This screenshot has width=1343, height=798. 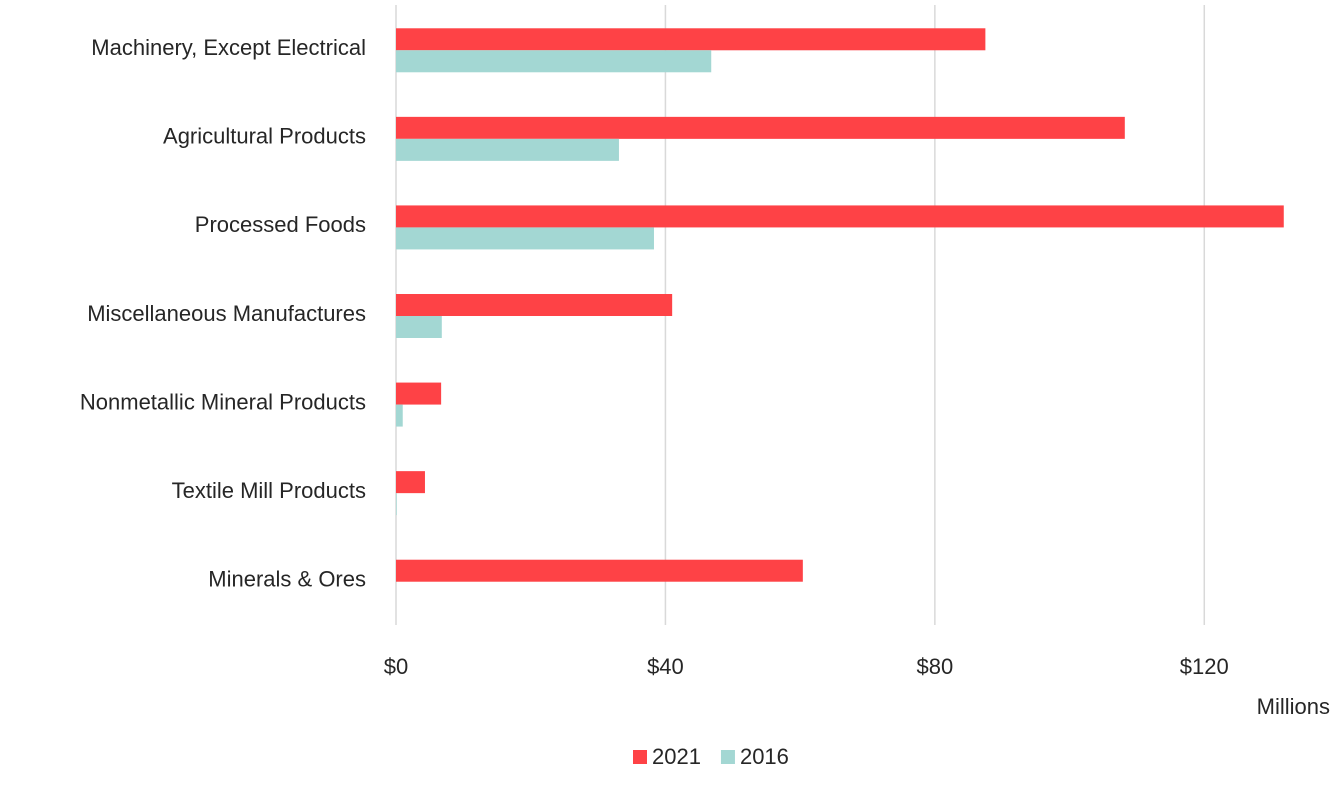 I want to click on y-tick-label: Textile Mill Products, so click(x=269, y=490).